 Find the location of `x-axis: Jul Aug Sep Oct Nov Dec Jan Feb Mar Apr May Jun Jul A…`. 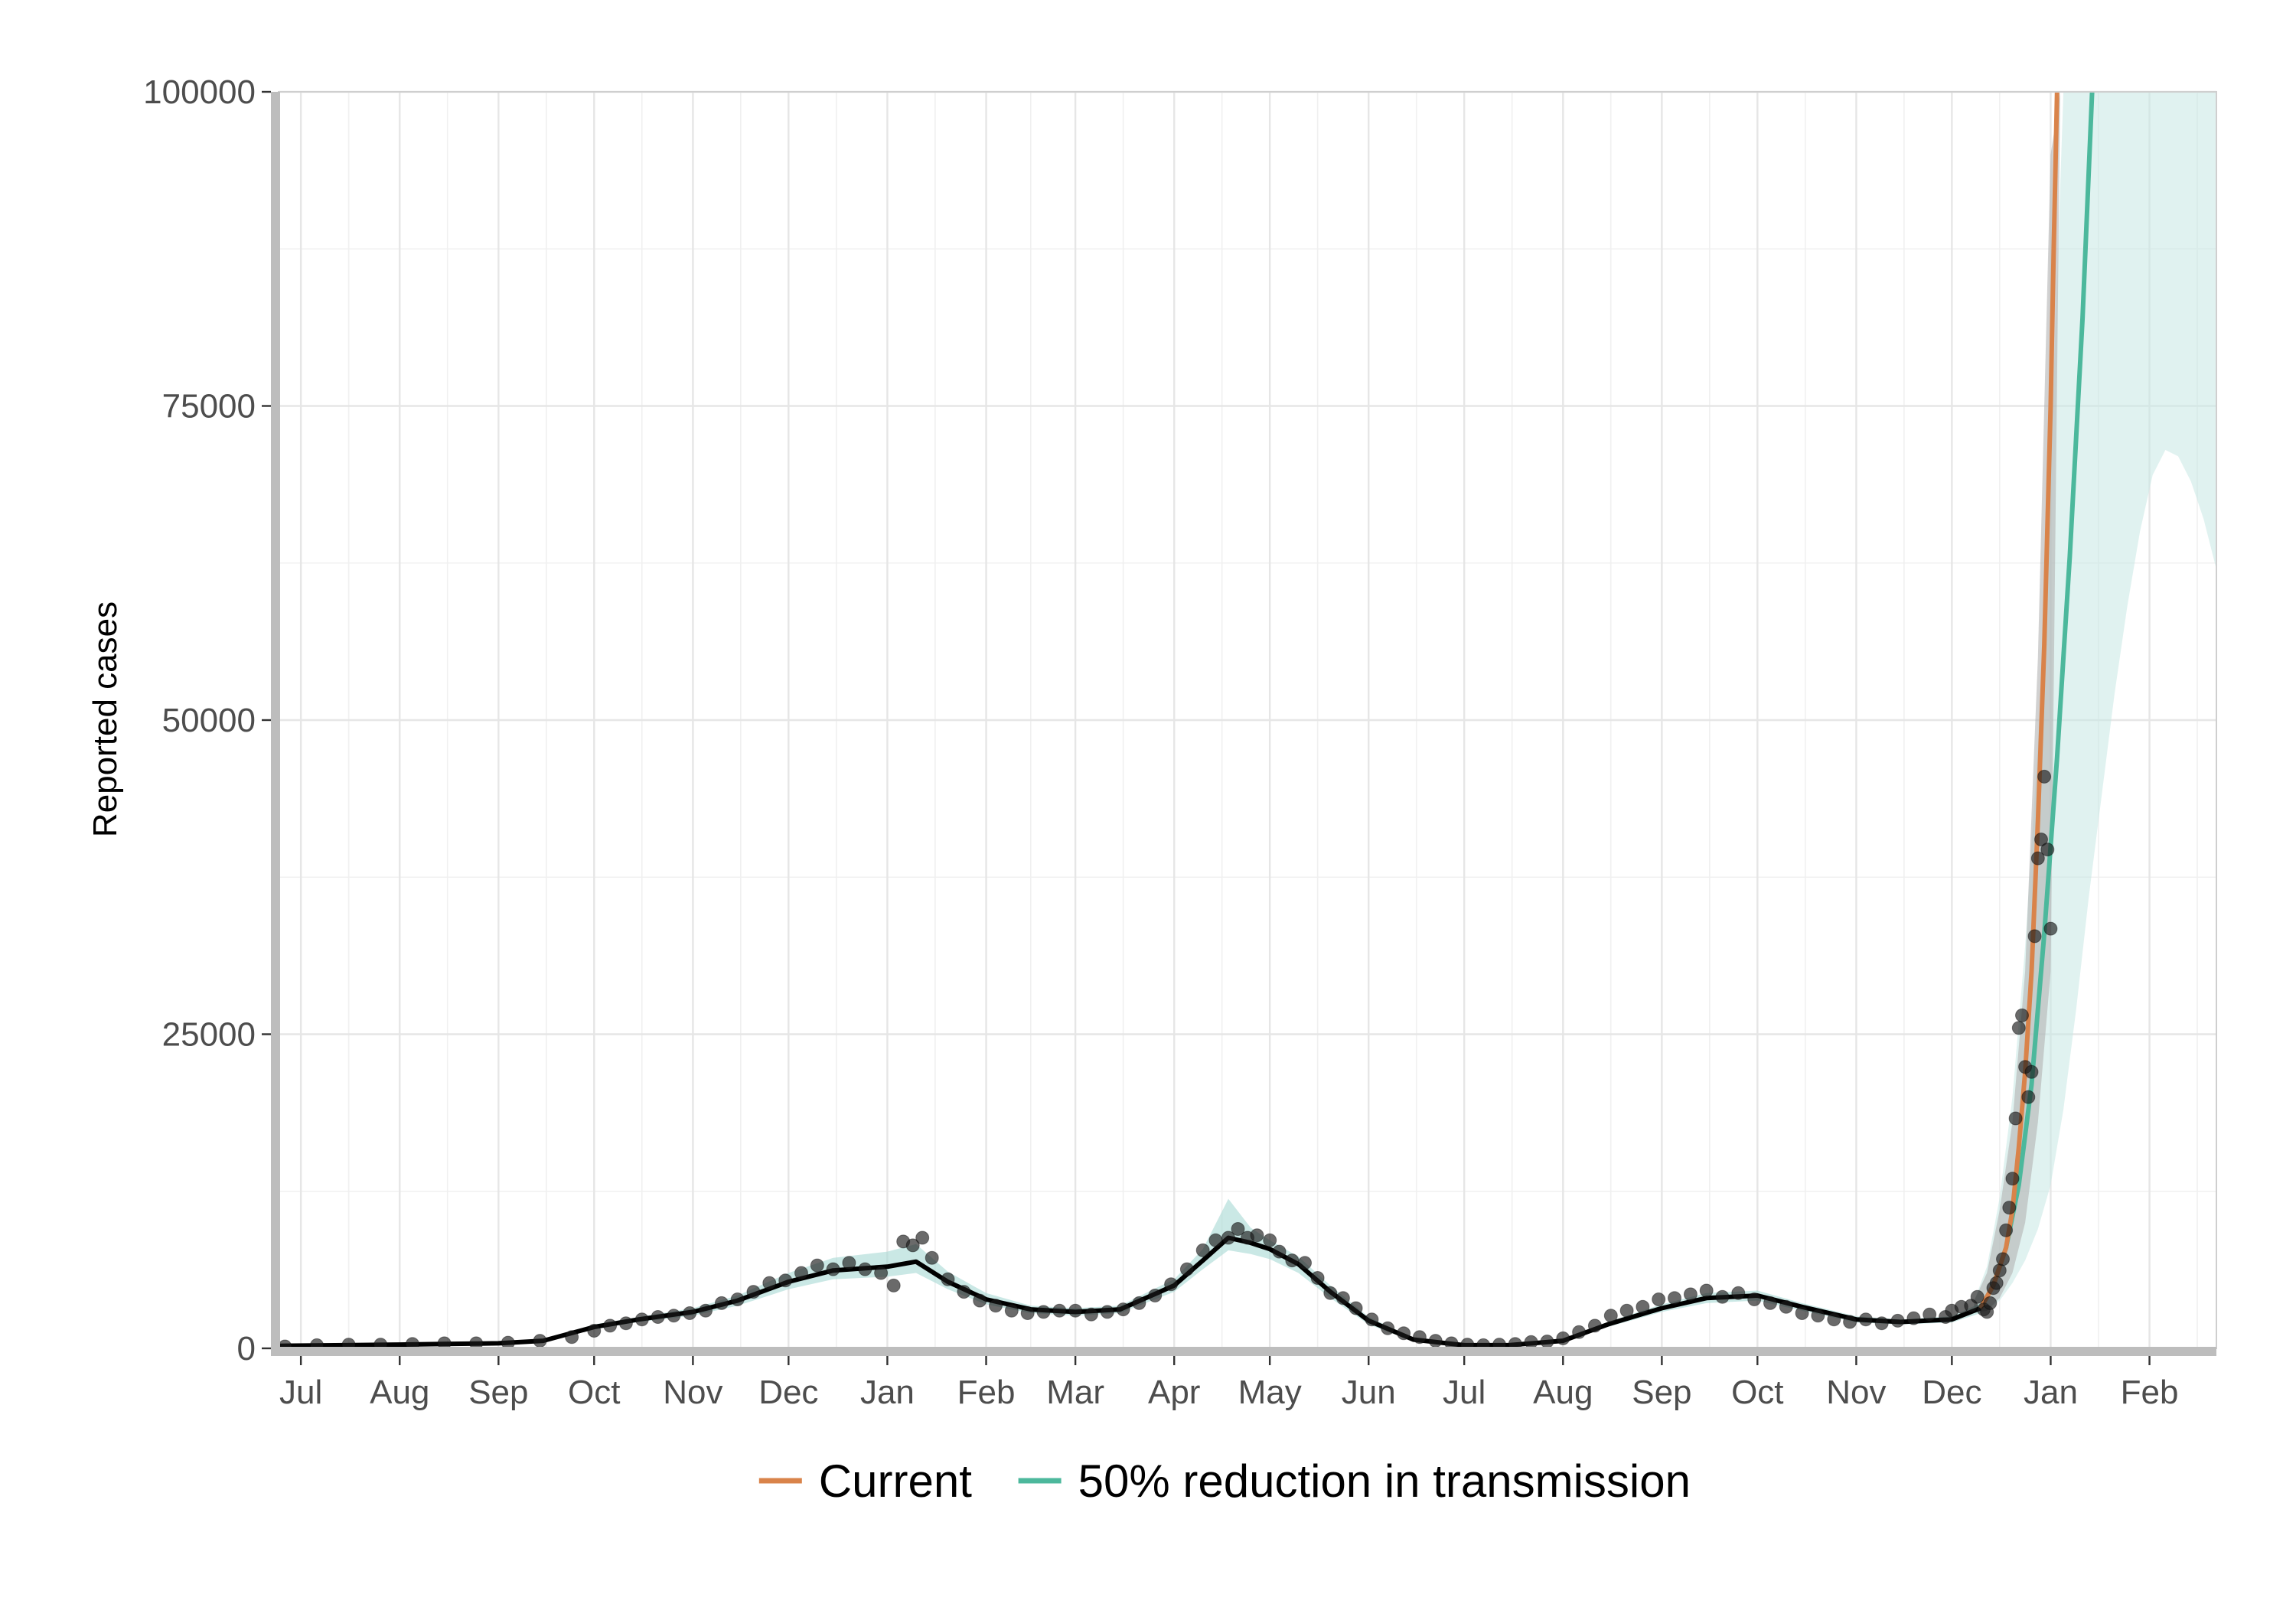

x-axis: Jul Aug Sep Oct Nov Dec Jan Feb Mar Apr May Jun Jul A… is located at coordinates (1228, 1383).